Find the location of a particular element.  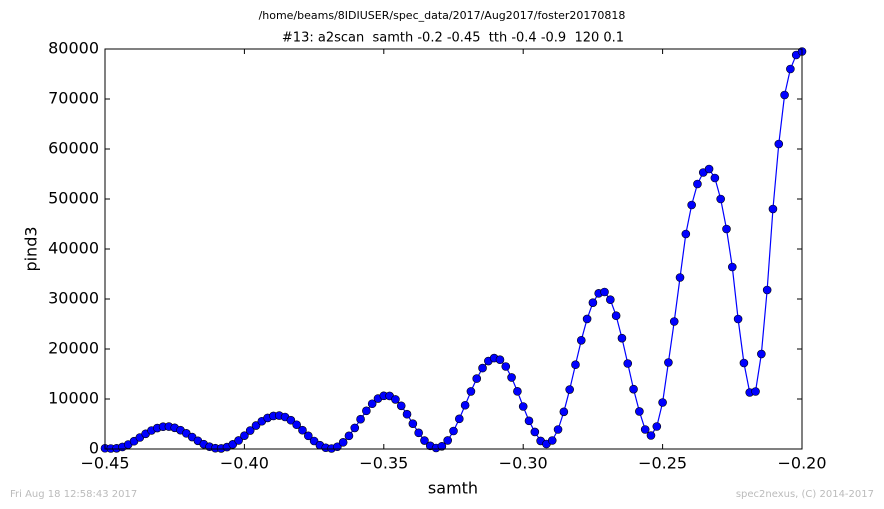

y-tick-label: 0 is located at coordinates (94, 448).